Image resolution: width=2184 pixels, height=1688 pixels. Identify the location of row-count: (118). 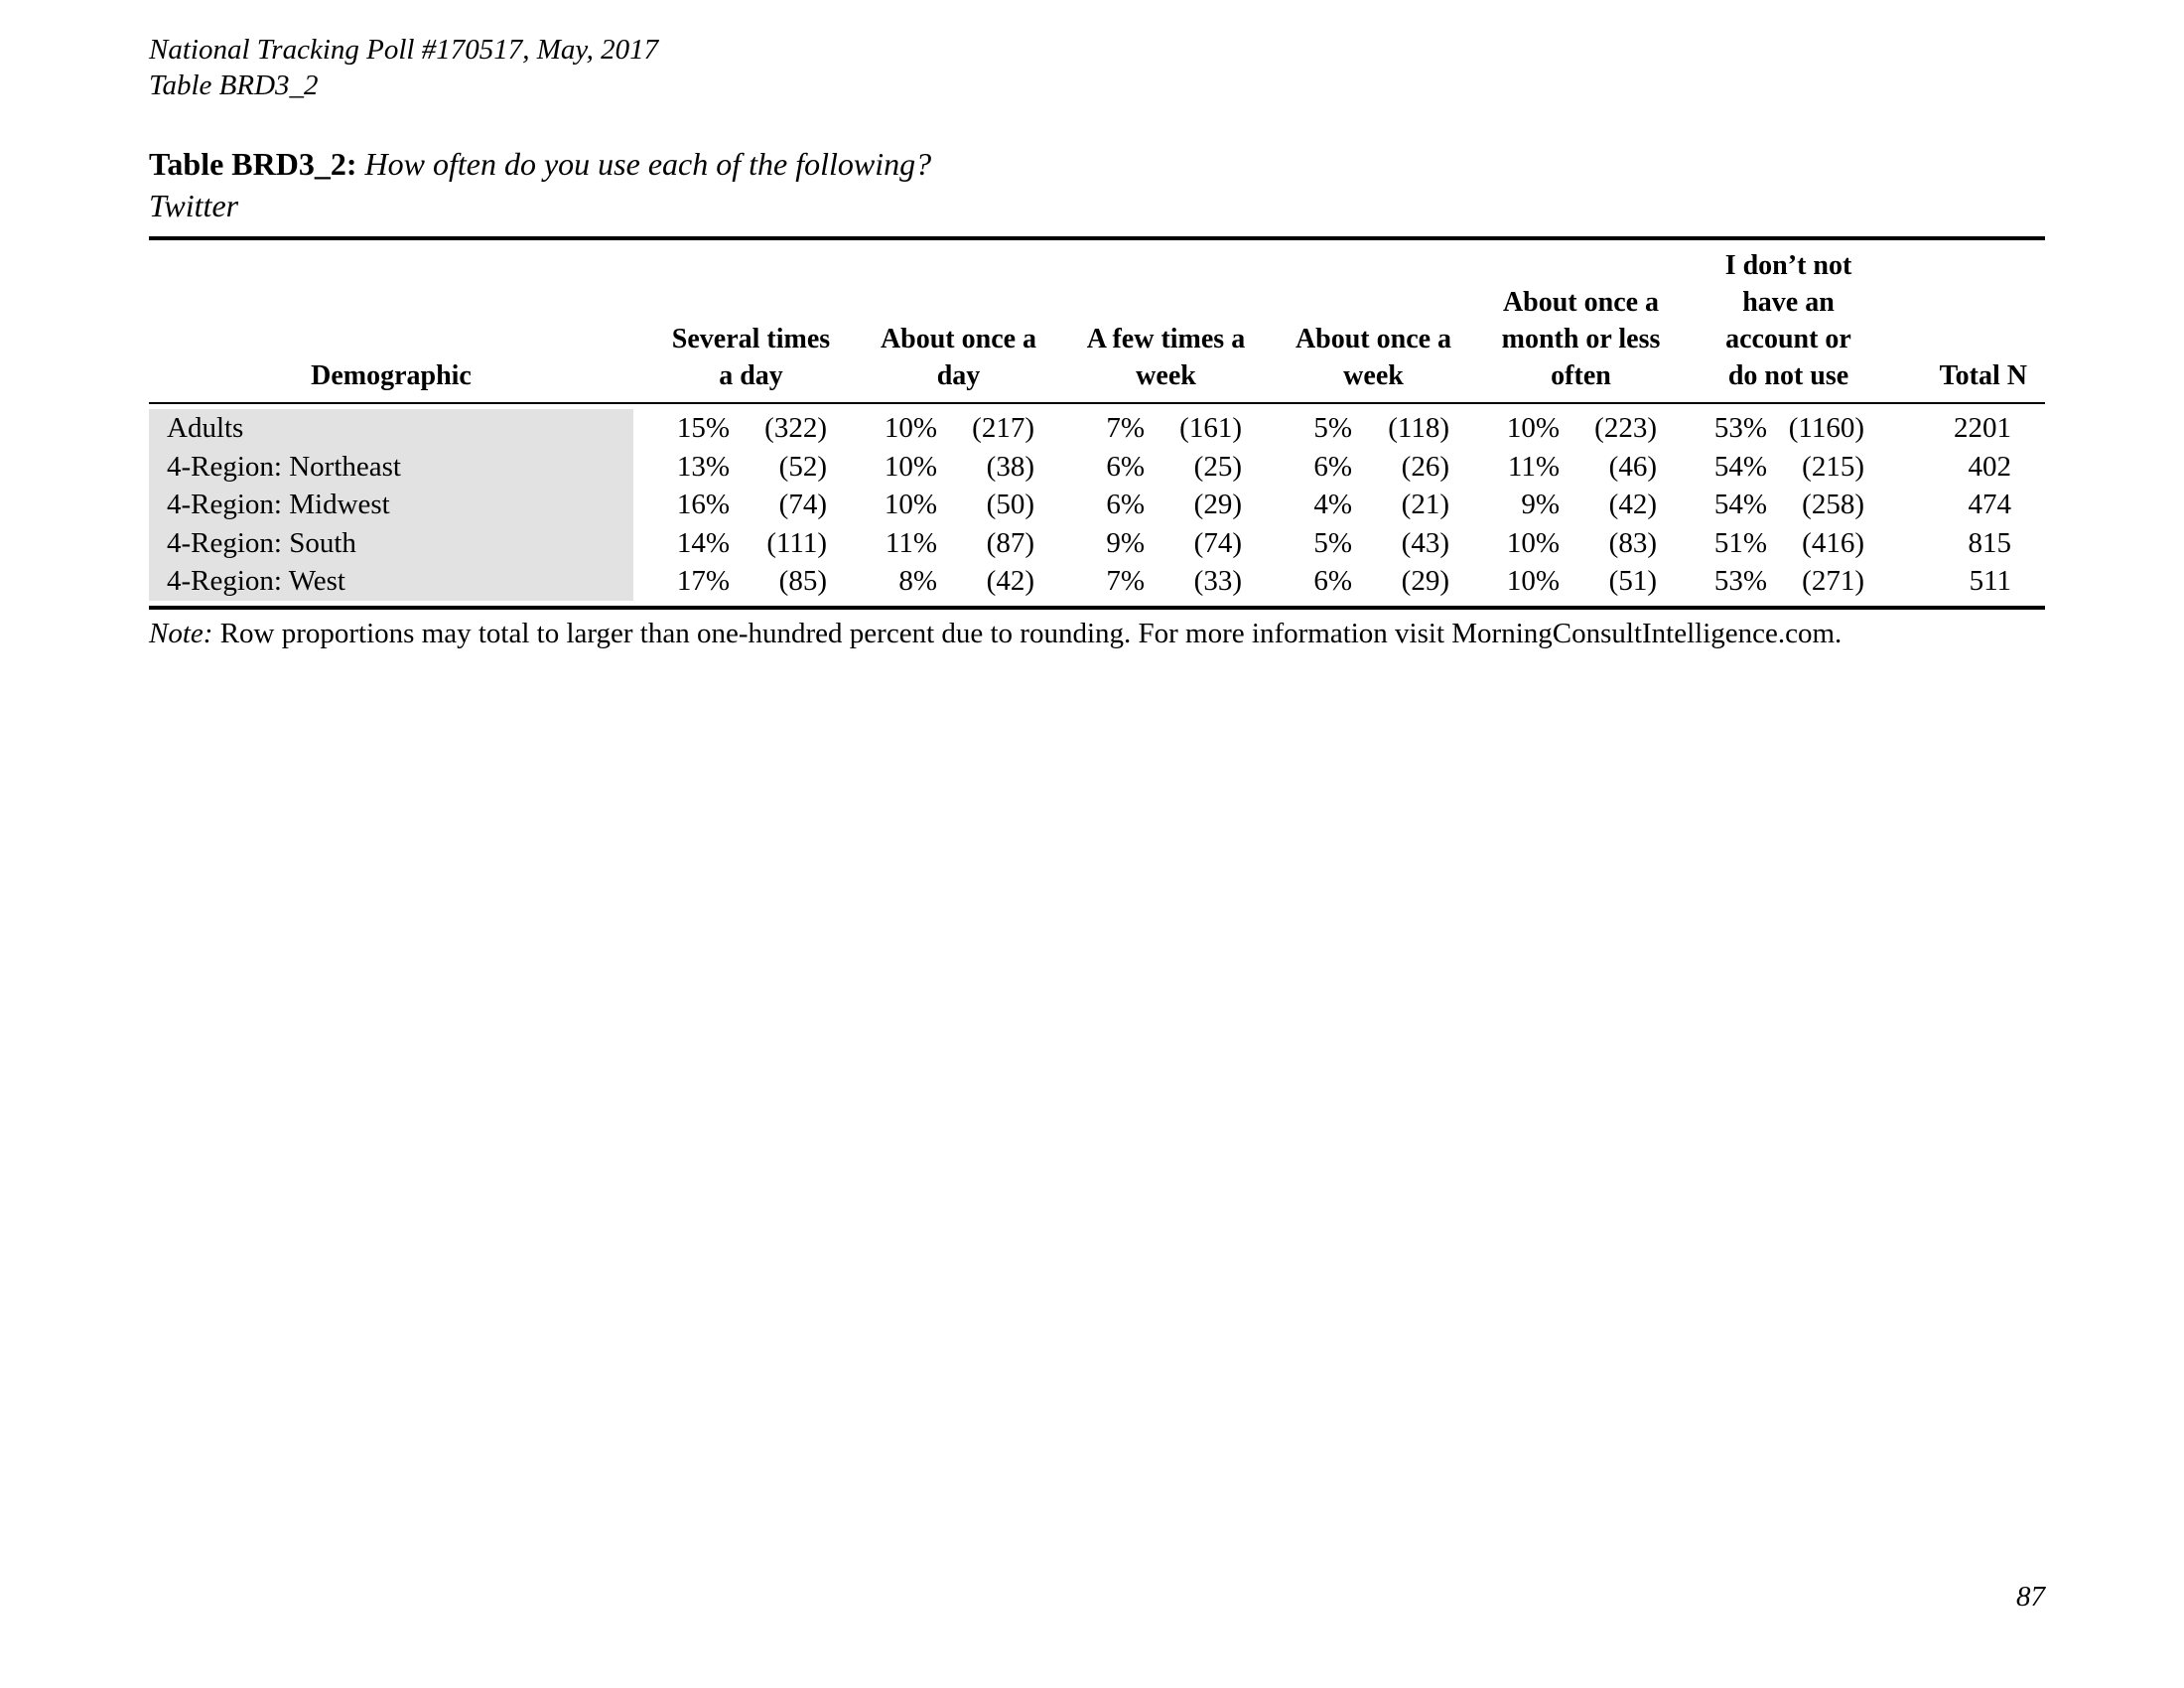
(1418, 428).